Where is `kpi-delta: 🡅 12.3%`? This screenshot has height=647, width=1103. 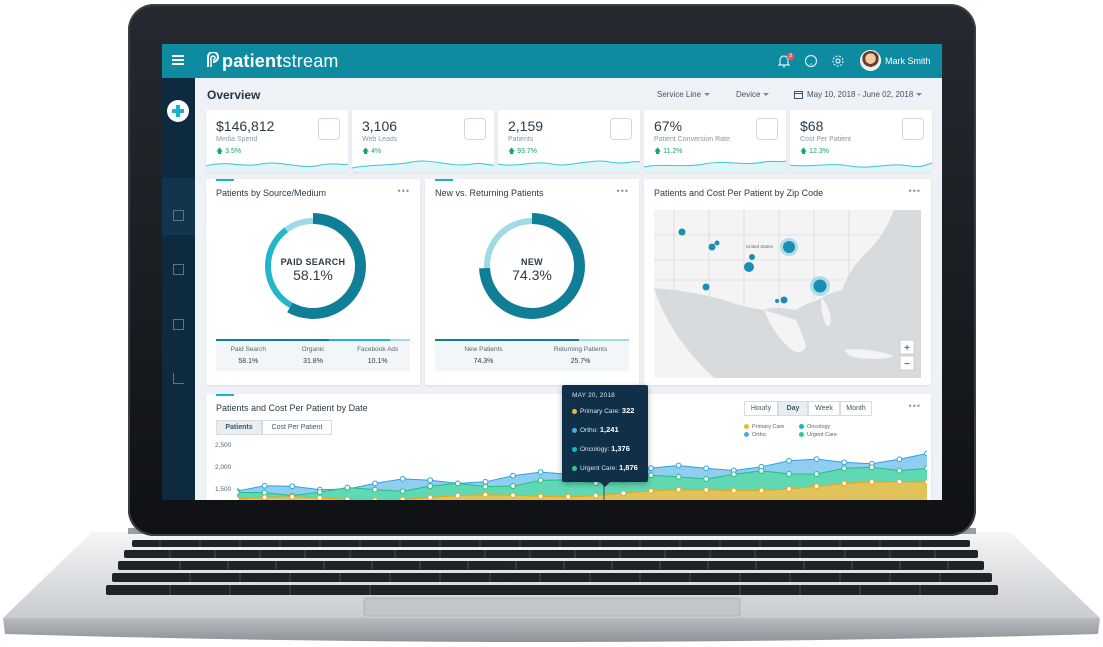 kpi-delta: 🡅 12.3% is located at coordinates (815, 151).